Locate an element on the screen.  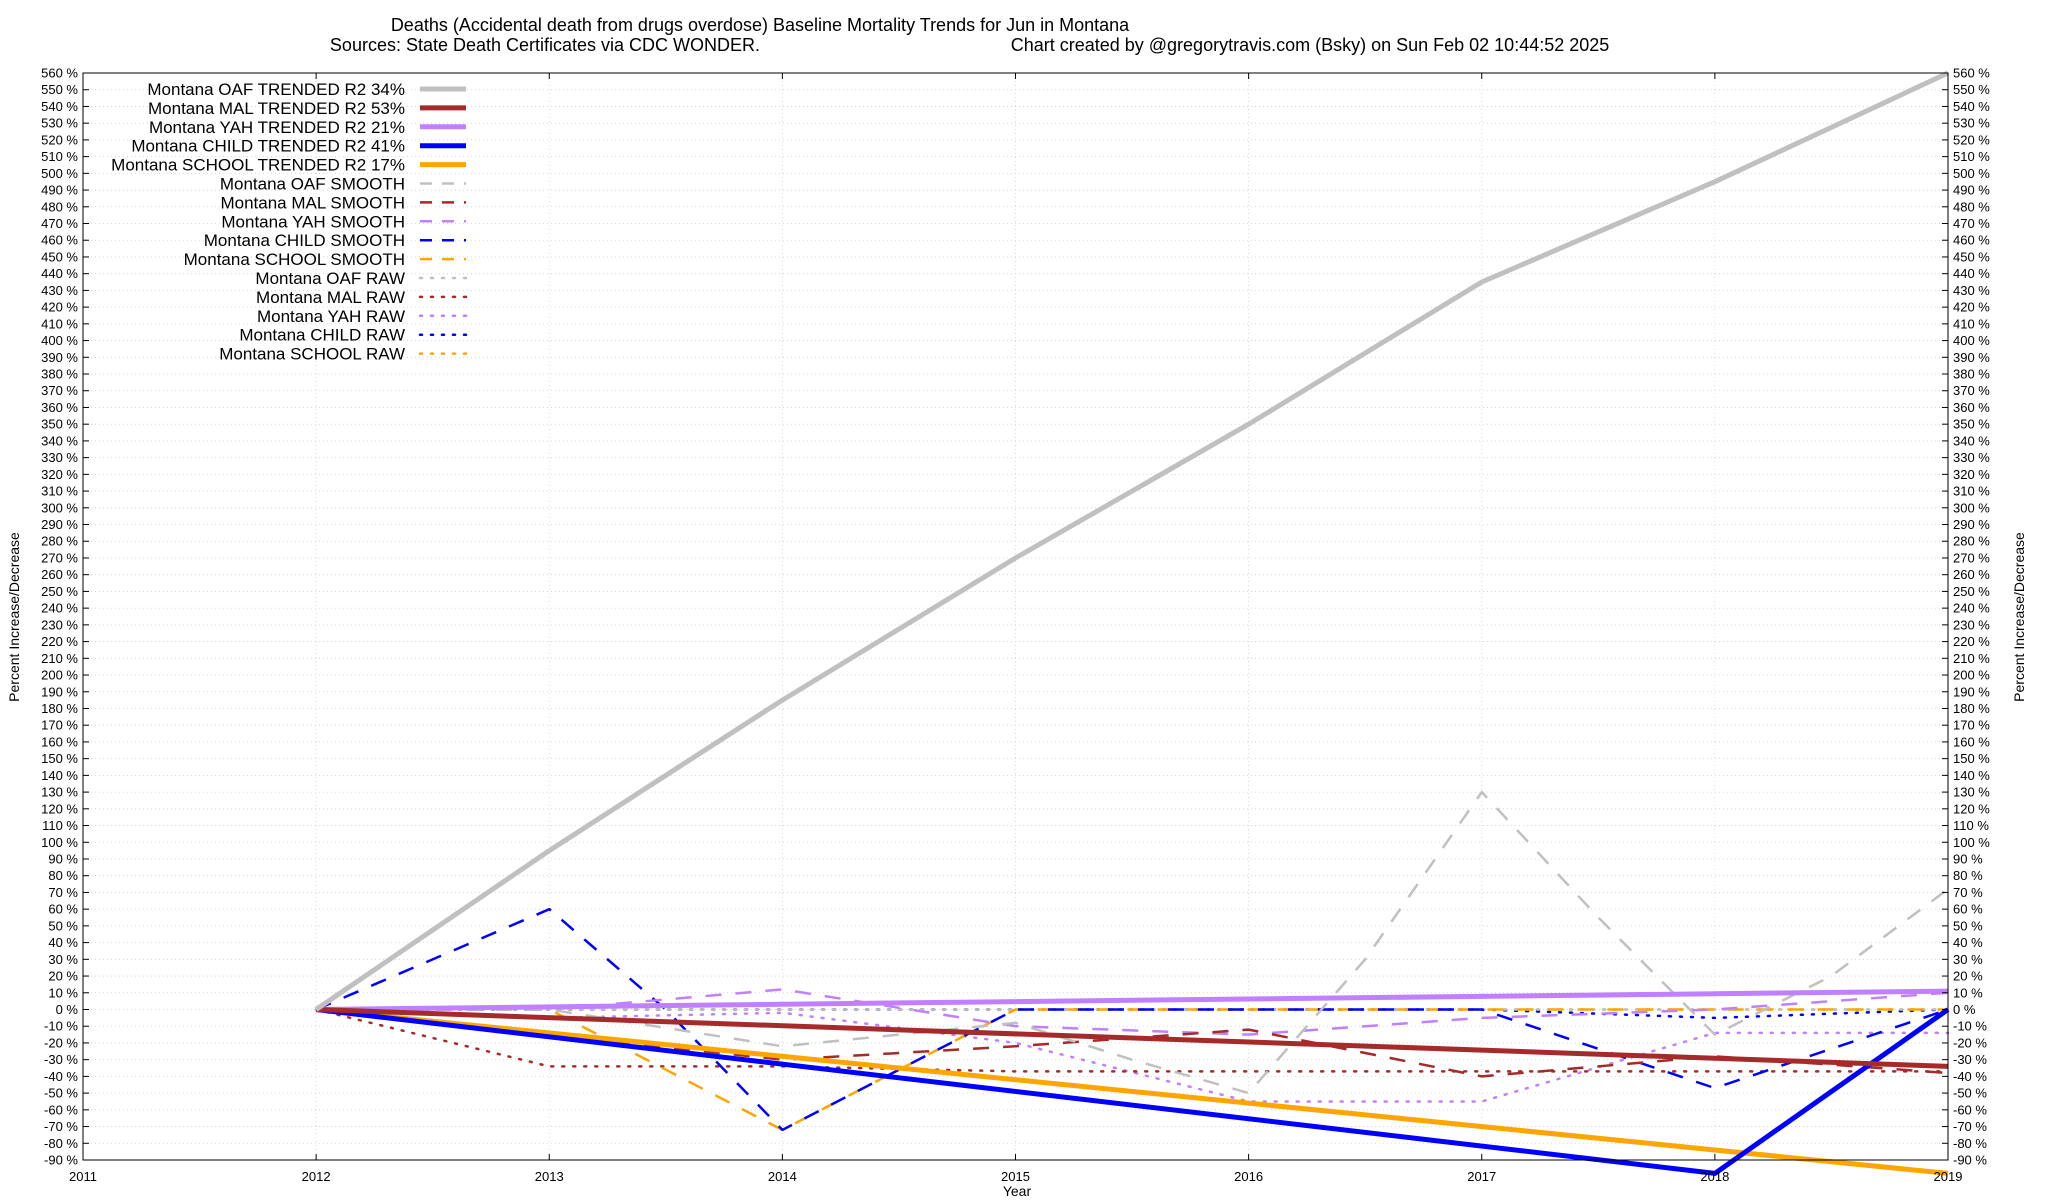
y-tick-label: 480 % is located at coordinates (59, 206).